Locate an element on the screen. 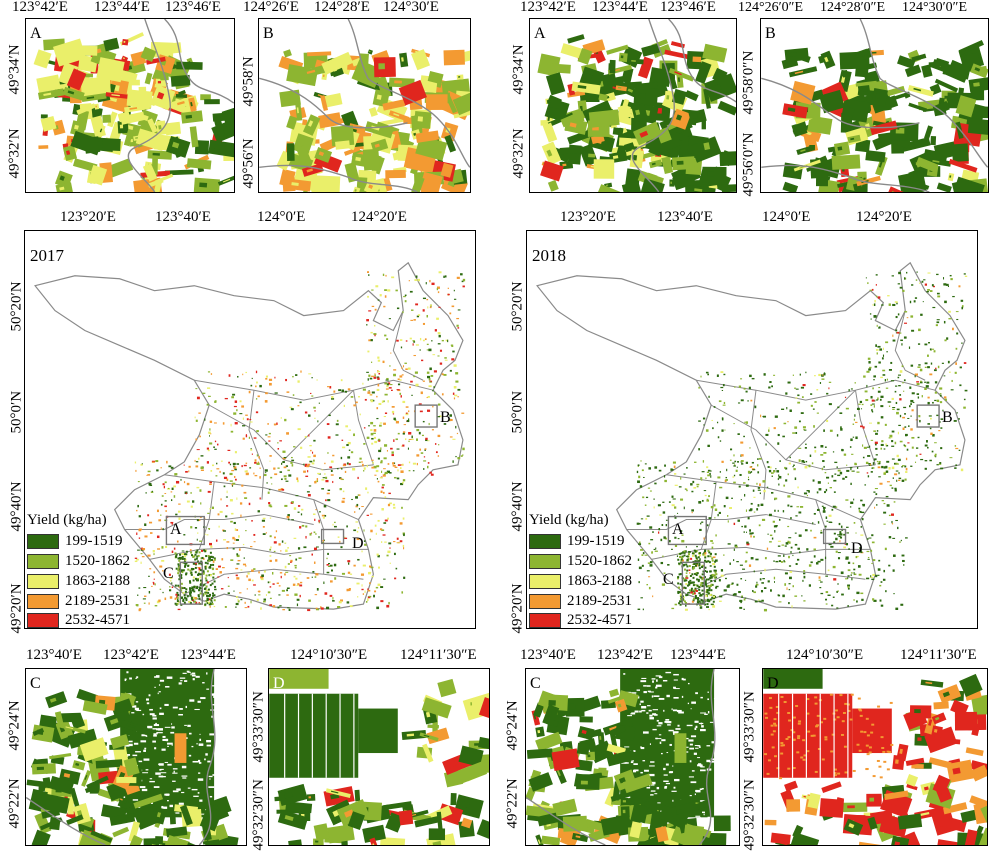 This screenshot has height=858, width=1000. river-line is located at coordinates (923, 93).